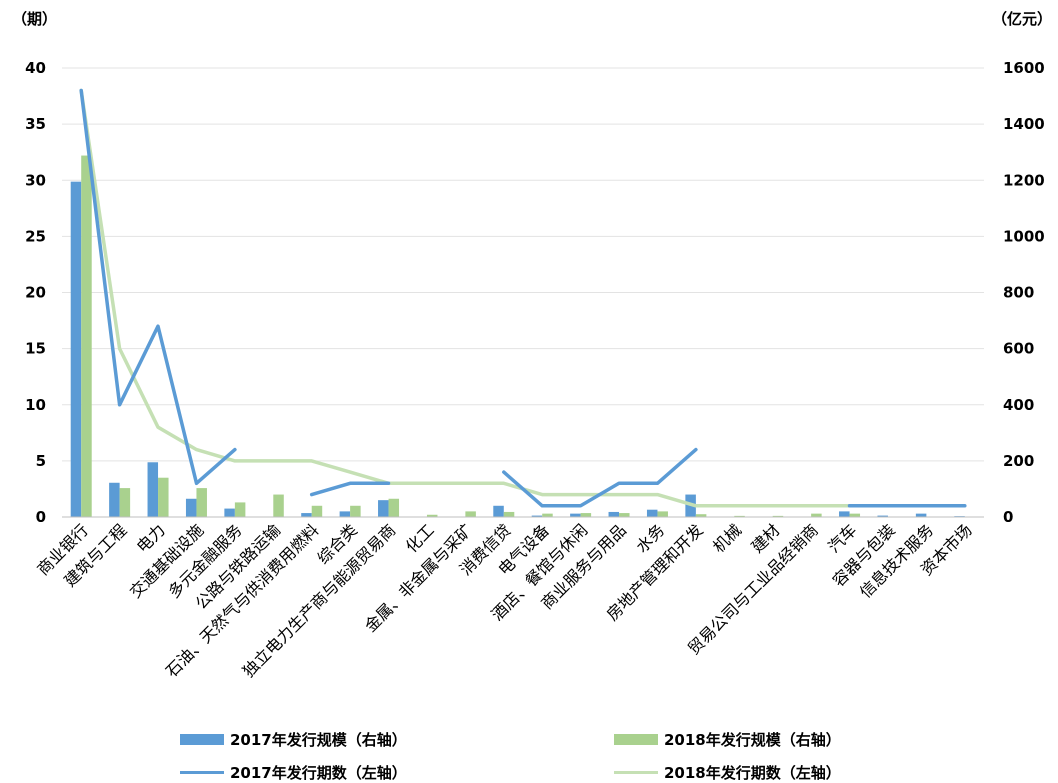  What do you see at coordinates (35, 124) in the screenshot?
I see `left-tick-label: 35` at bounding box center [35, 124].